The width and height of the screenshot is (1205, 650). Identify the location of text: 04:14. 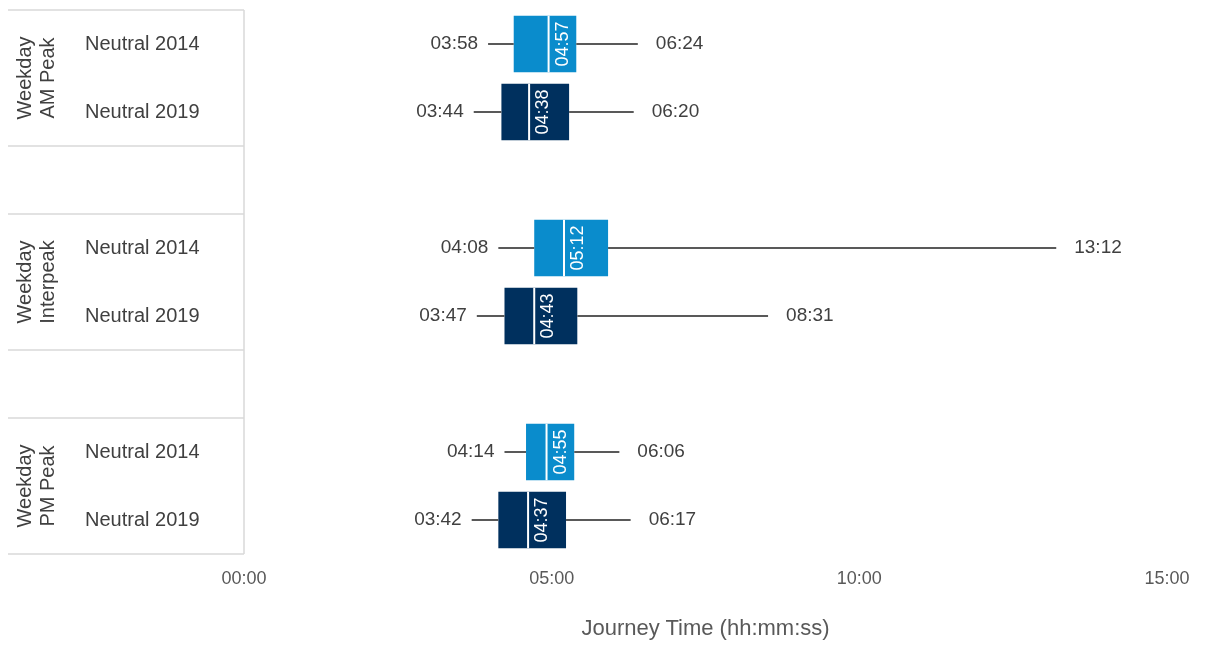
(470, 451).